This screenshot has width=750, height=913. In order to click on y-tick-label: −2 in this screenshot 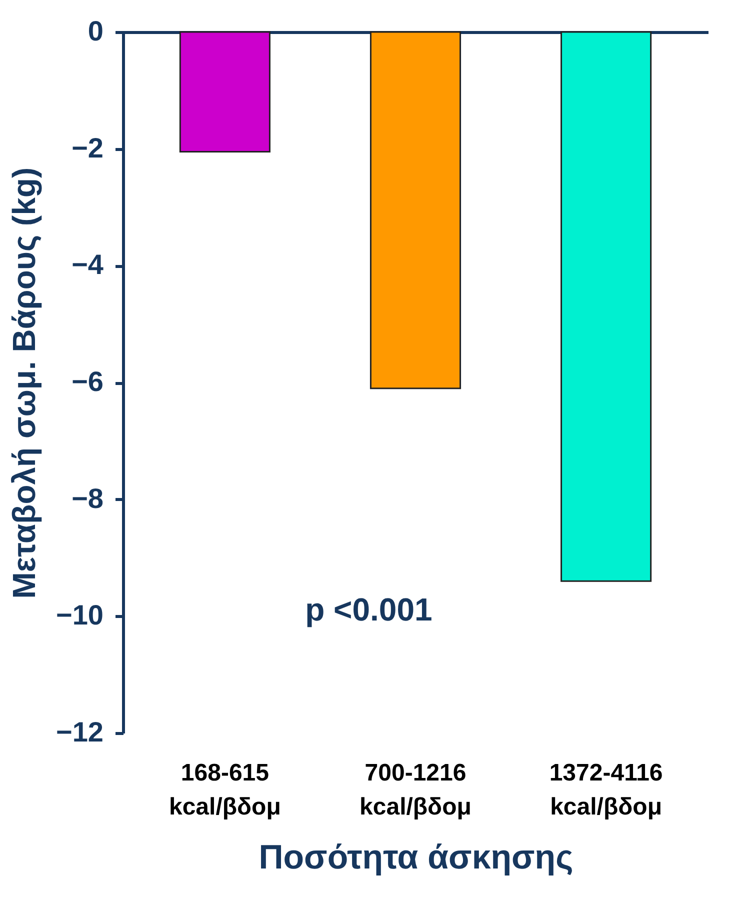, I will do `click(88, 148)`.